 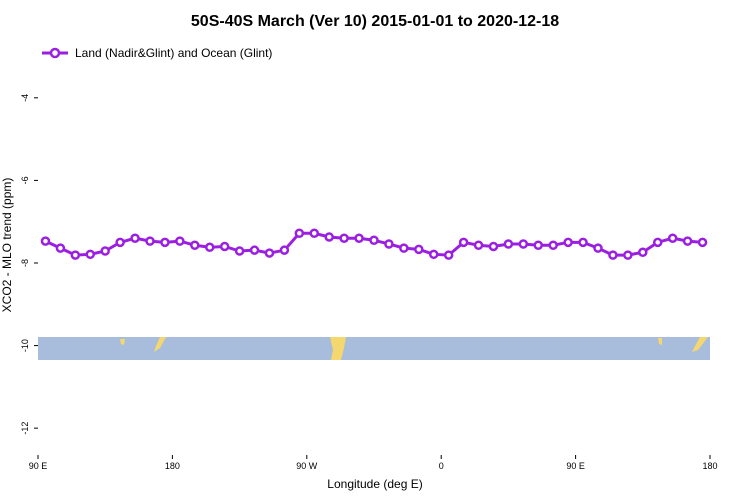 I want to click on x-axis-label: Longitude (deg E), so click(x=374, y=484).